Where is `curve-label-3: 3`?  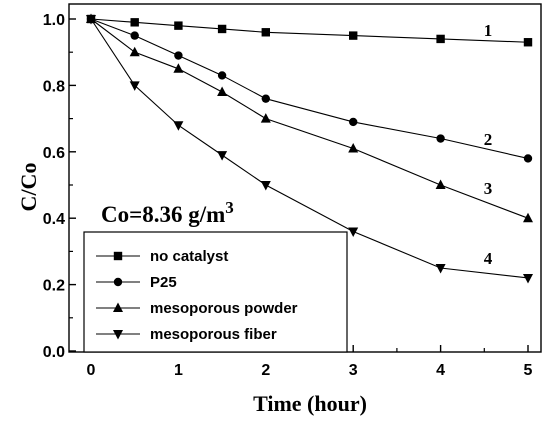
curve-label-3: 3 is located at coordinates (488, 188).